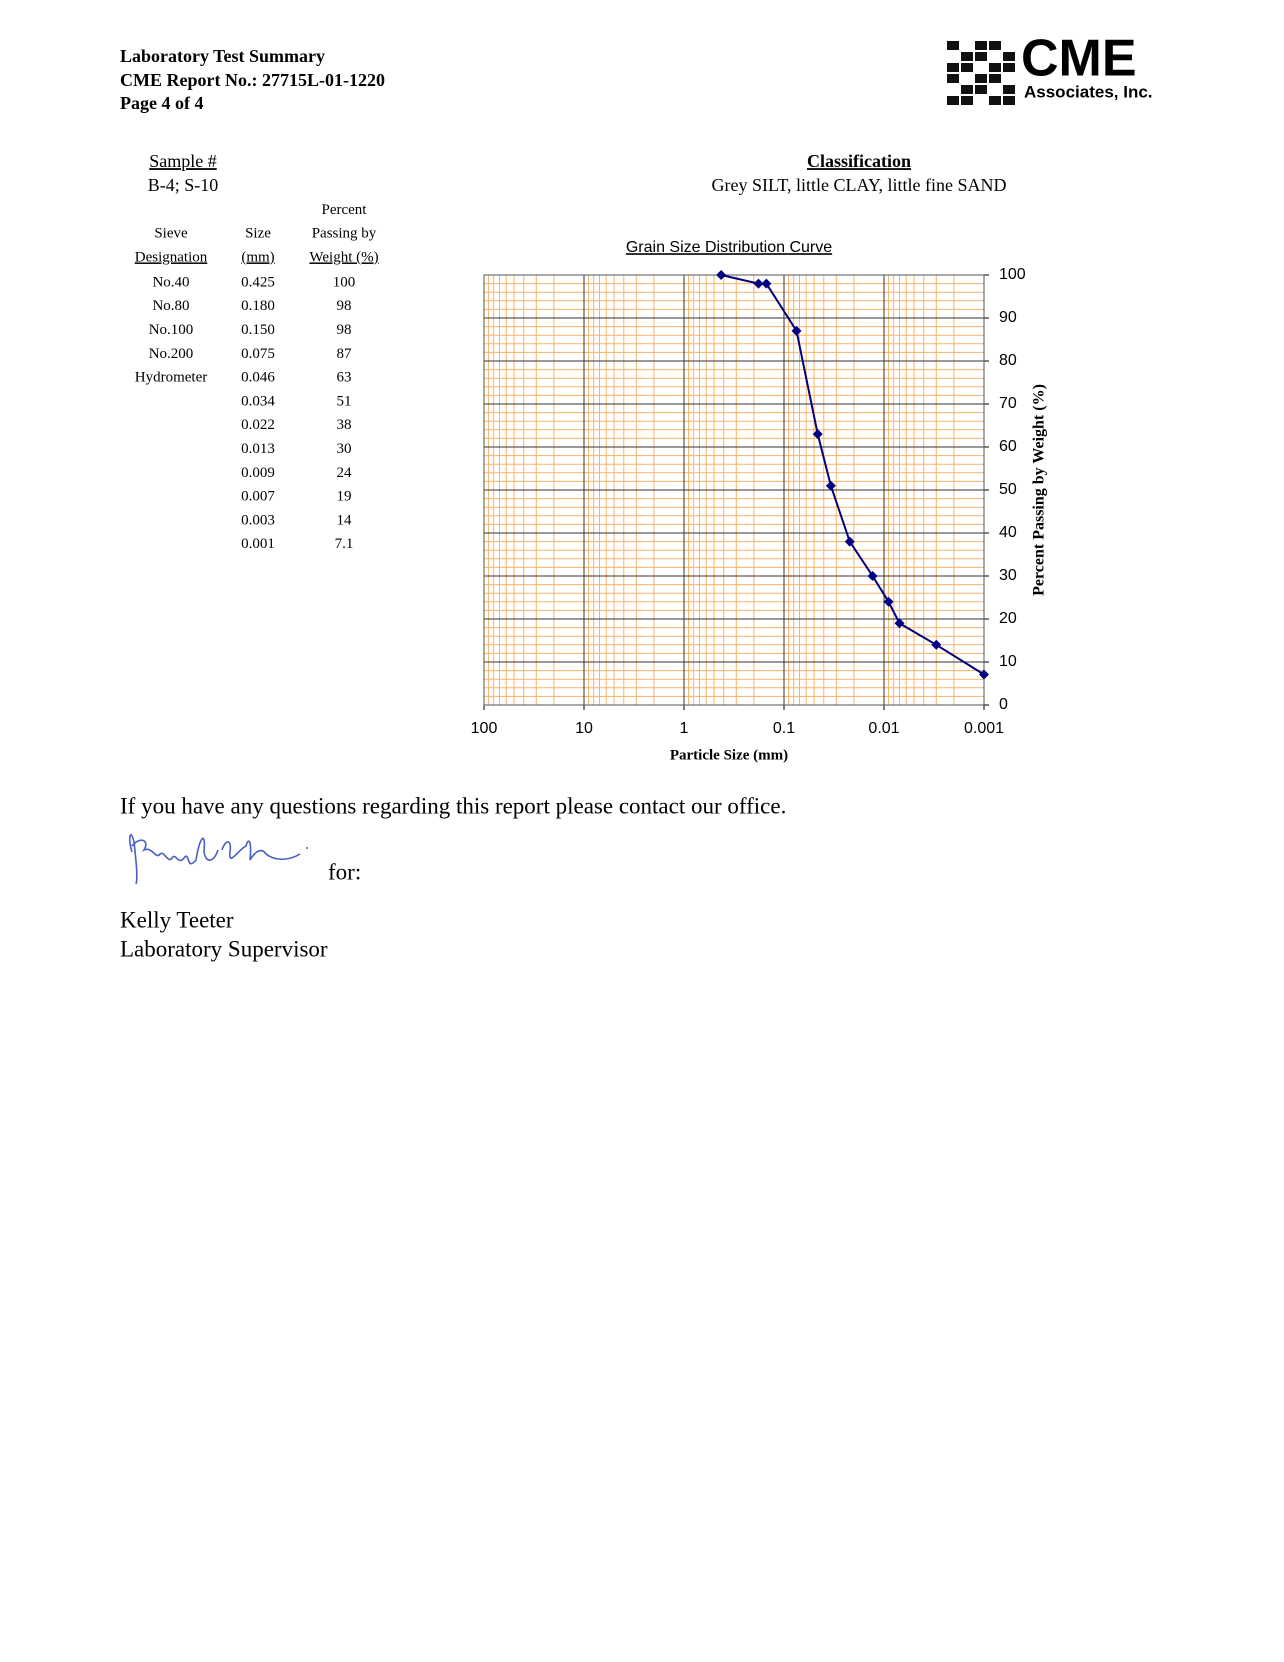  I want to click on logo-name: CME, so click(1079, 59).